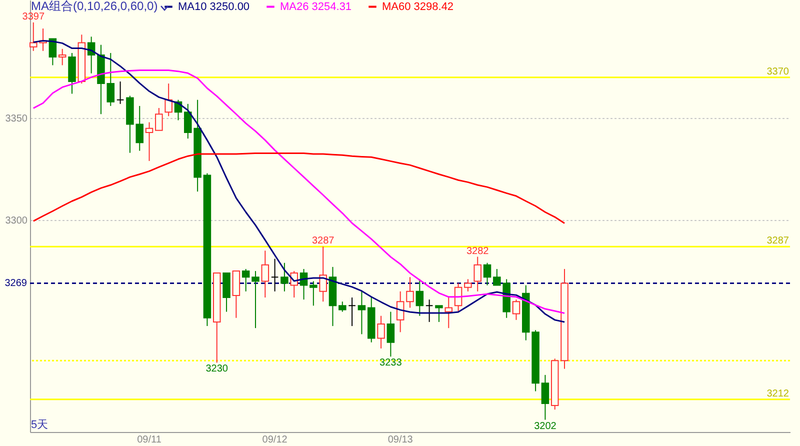 This screenshot has height=446, width=800. What do you see at coordinates (39, 425) in the screenshot?
I see `annotation: 5天` at bounding box center [39, 425].